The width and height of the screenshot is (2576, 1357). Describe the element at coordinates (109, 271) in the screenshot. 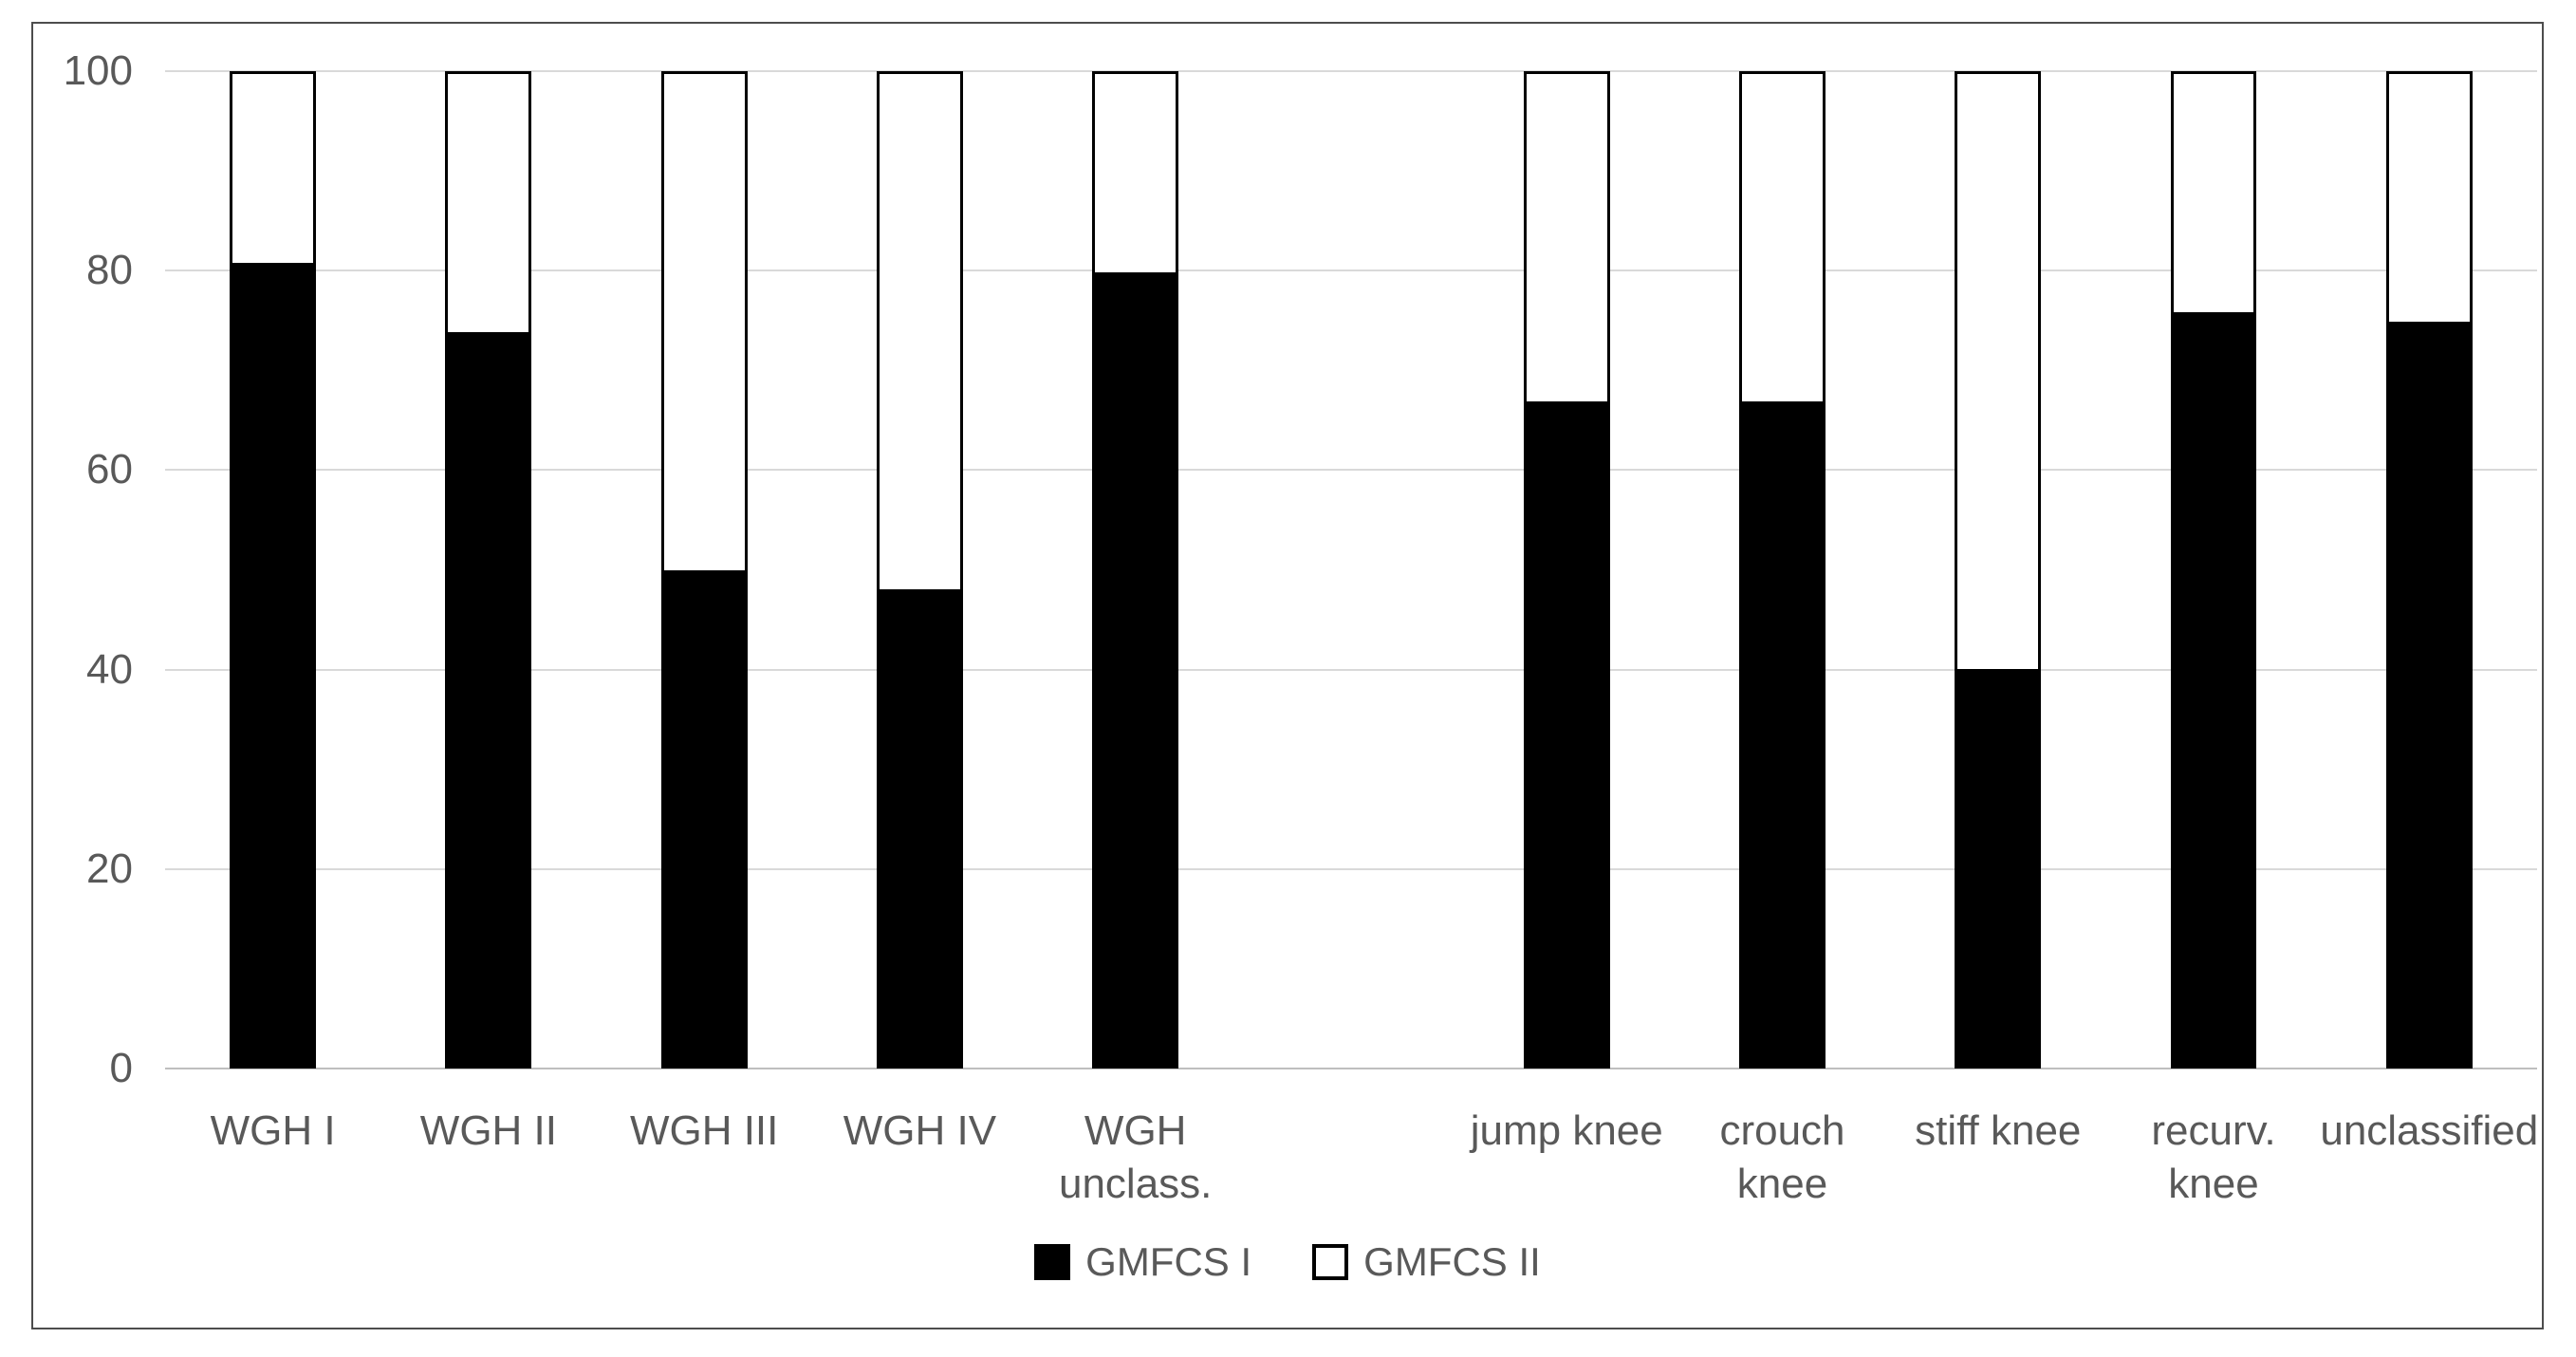

I see `y-tick-label-80: 80` at that location.